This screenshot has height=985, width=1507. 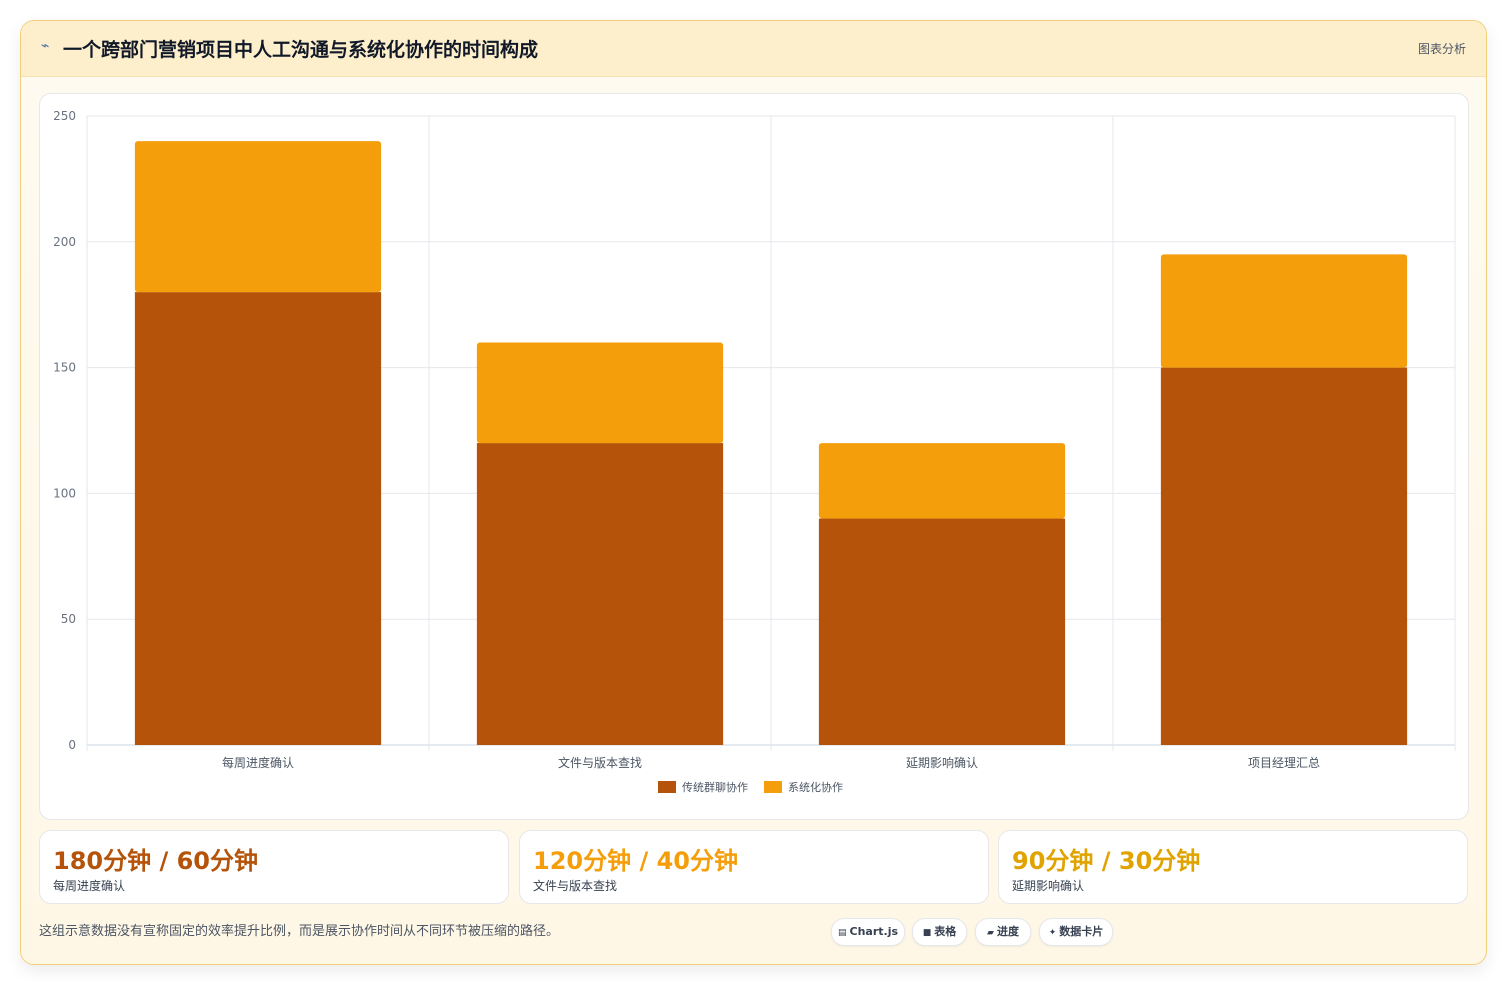 I want to click on pill-table: ■ 表格, so click(x=939, y=932).